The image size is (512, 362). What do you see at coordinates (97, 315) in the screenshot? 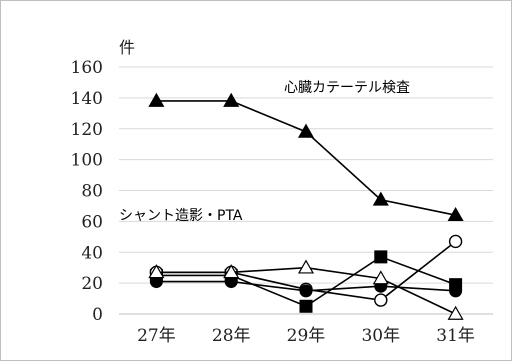
I see `y-tick-label: 0` at bounding box center [97, 315].